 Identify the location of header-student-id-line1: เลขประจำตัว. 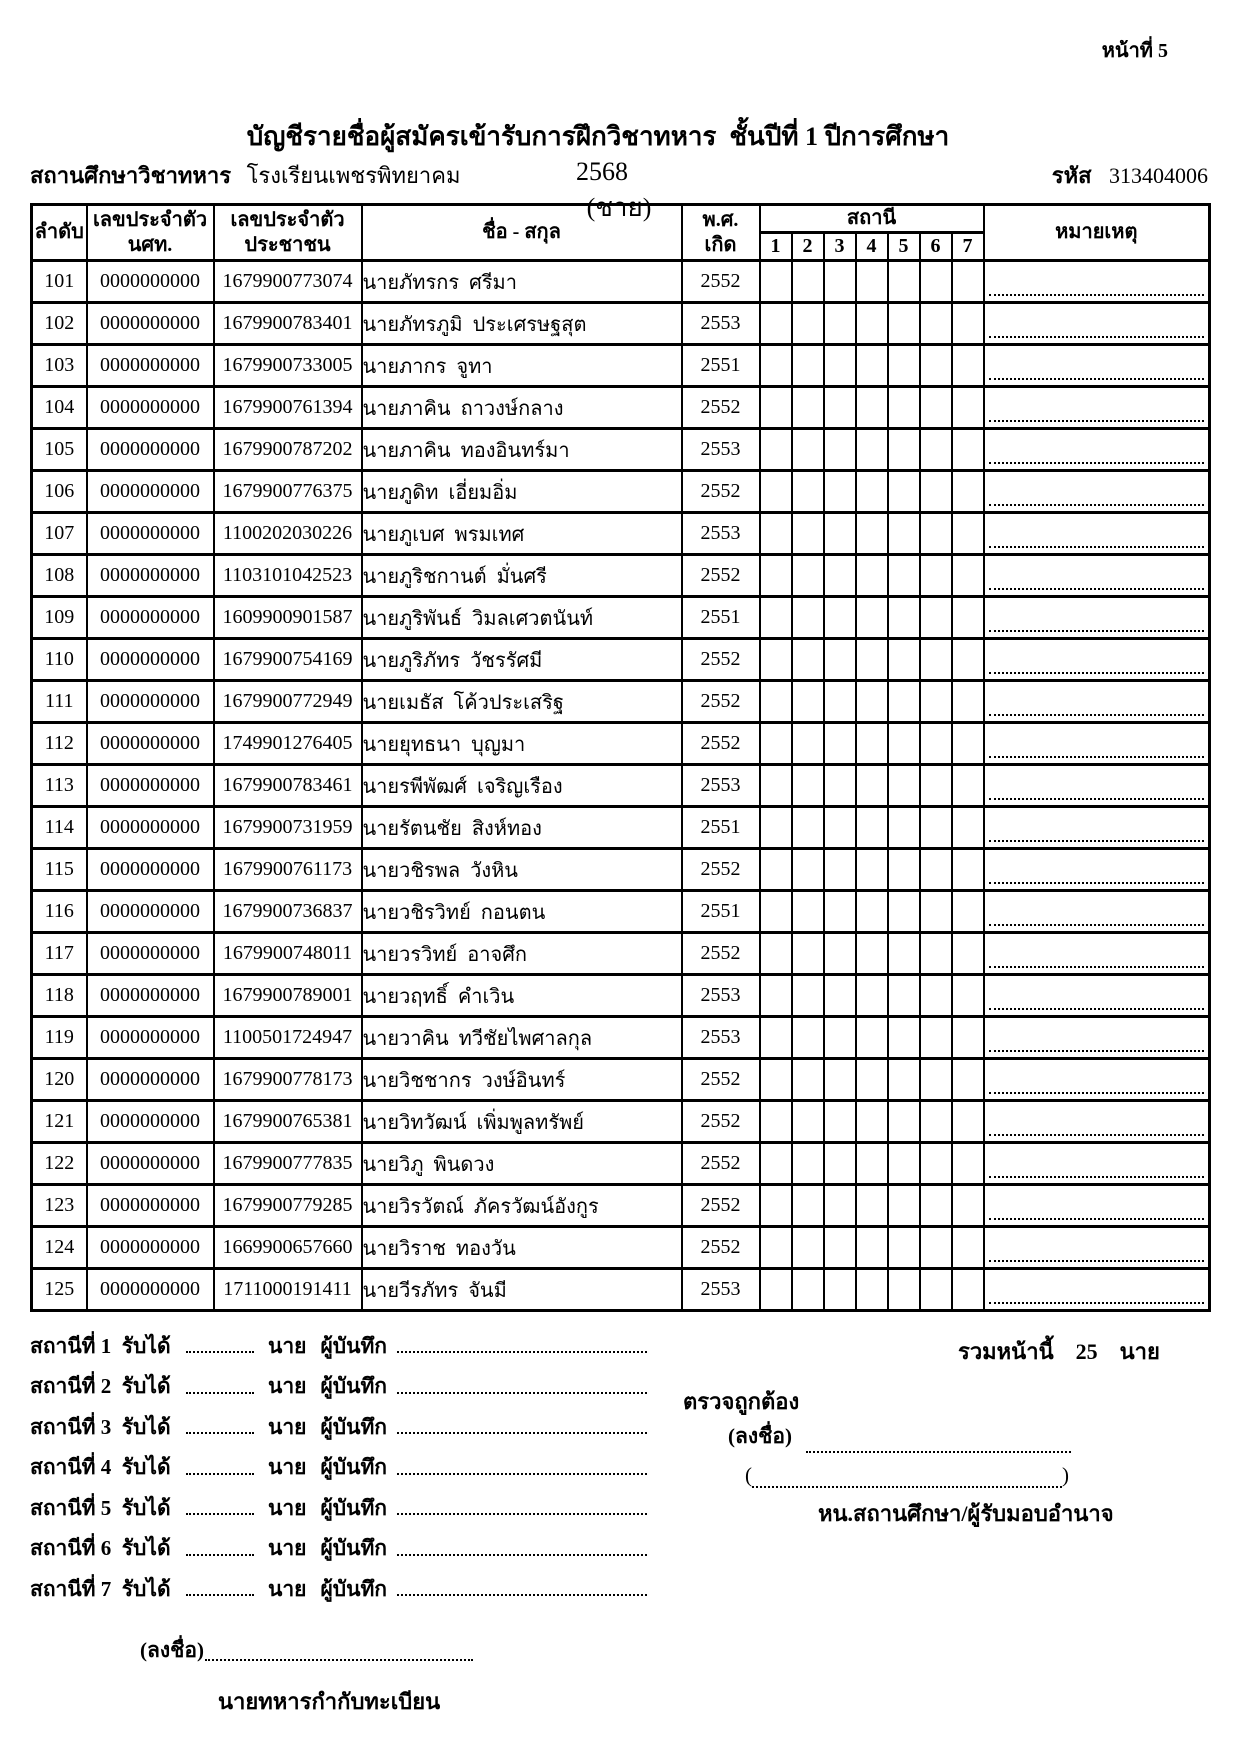
(150, 219).